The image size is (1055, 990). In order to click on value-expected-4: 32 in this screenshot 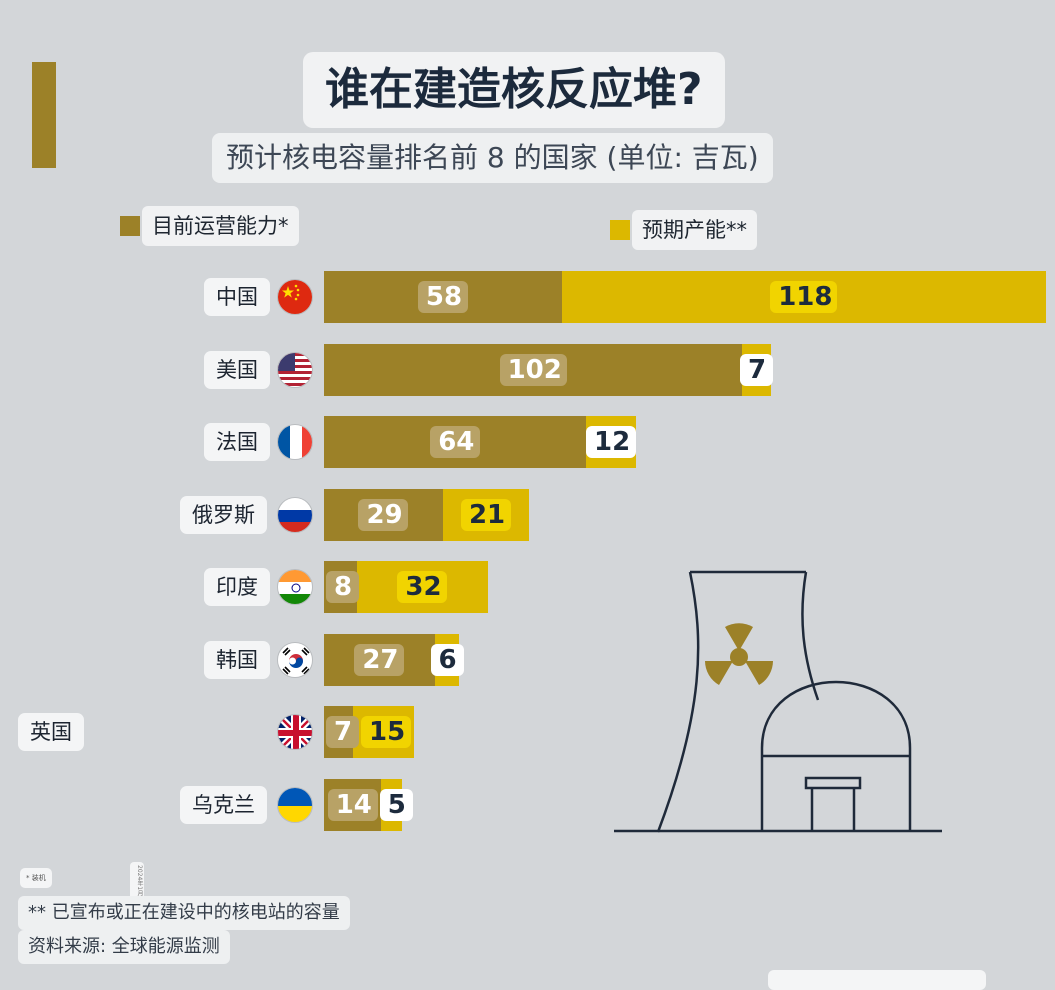, I will do `click(422, 587)`.